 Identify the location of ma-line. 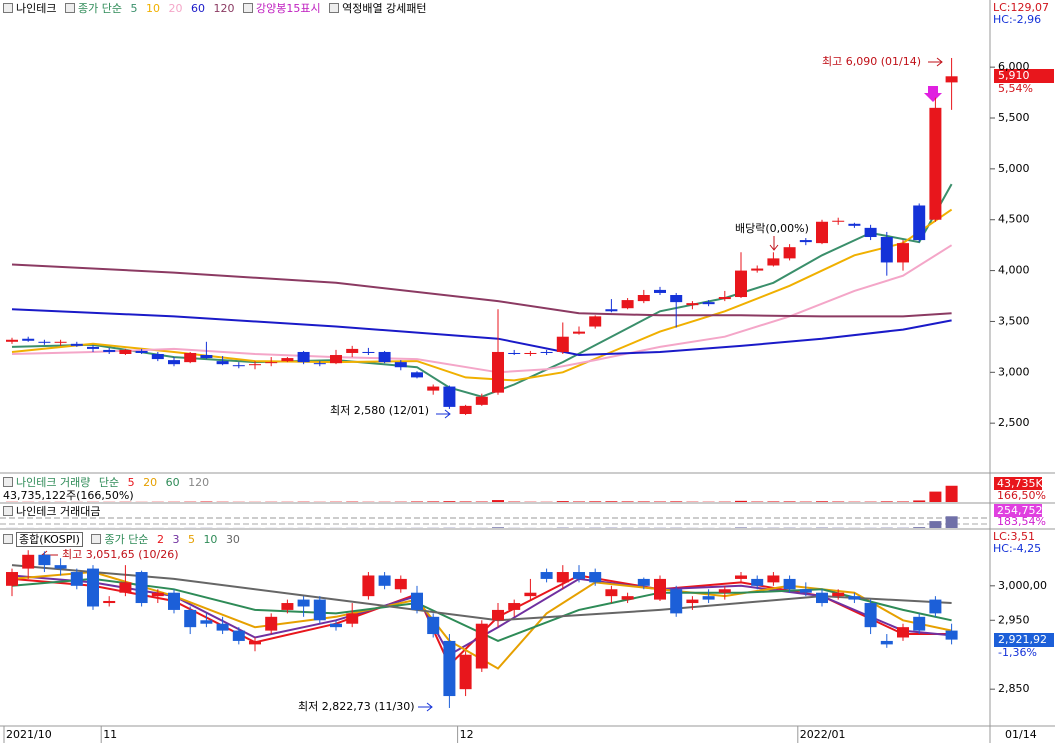
(481, 615).